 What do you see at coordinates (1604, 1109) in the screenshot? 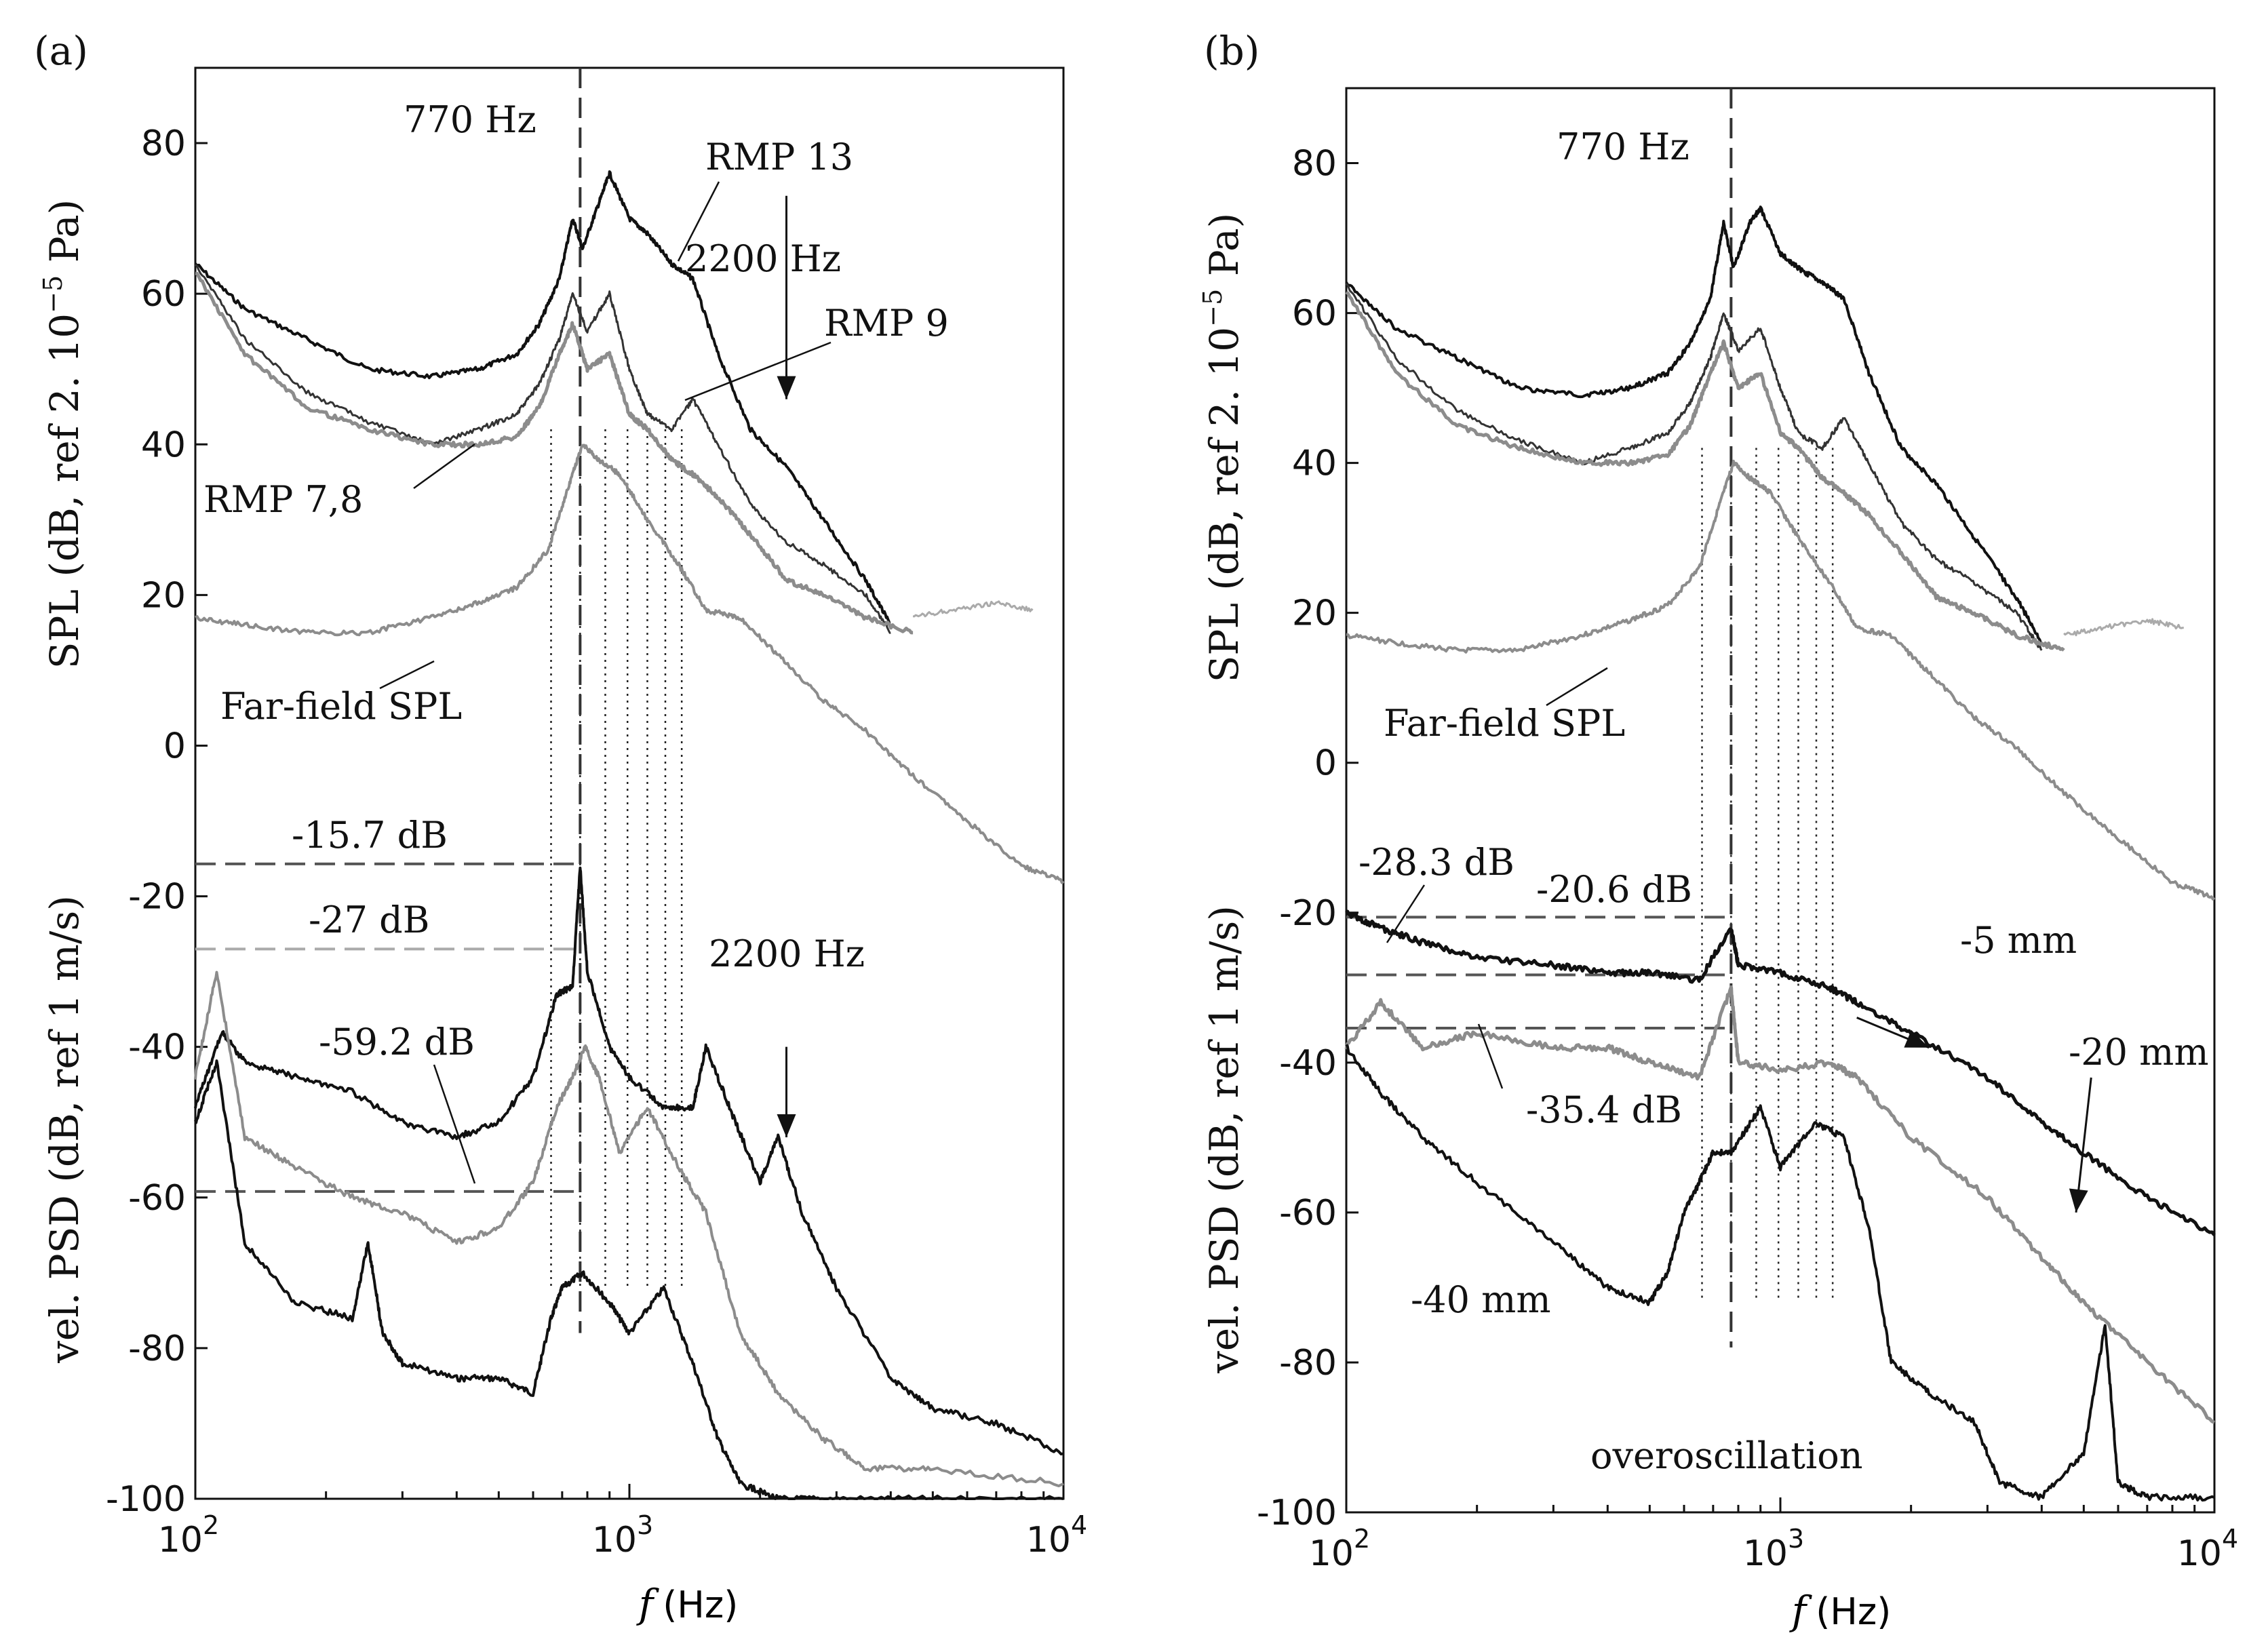
I see `annot-b-35-4db: -35.4 dB` at bounding box center [1604, 1109].